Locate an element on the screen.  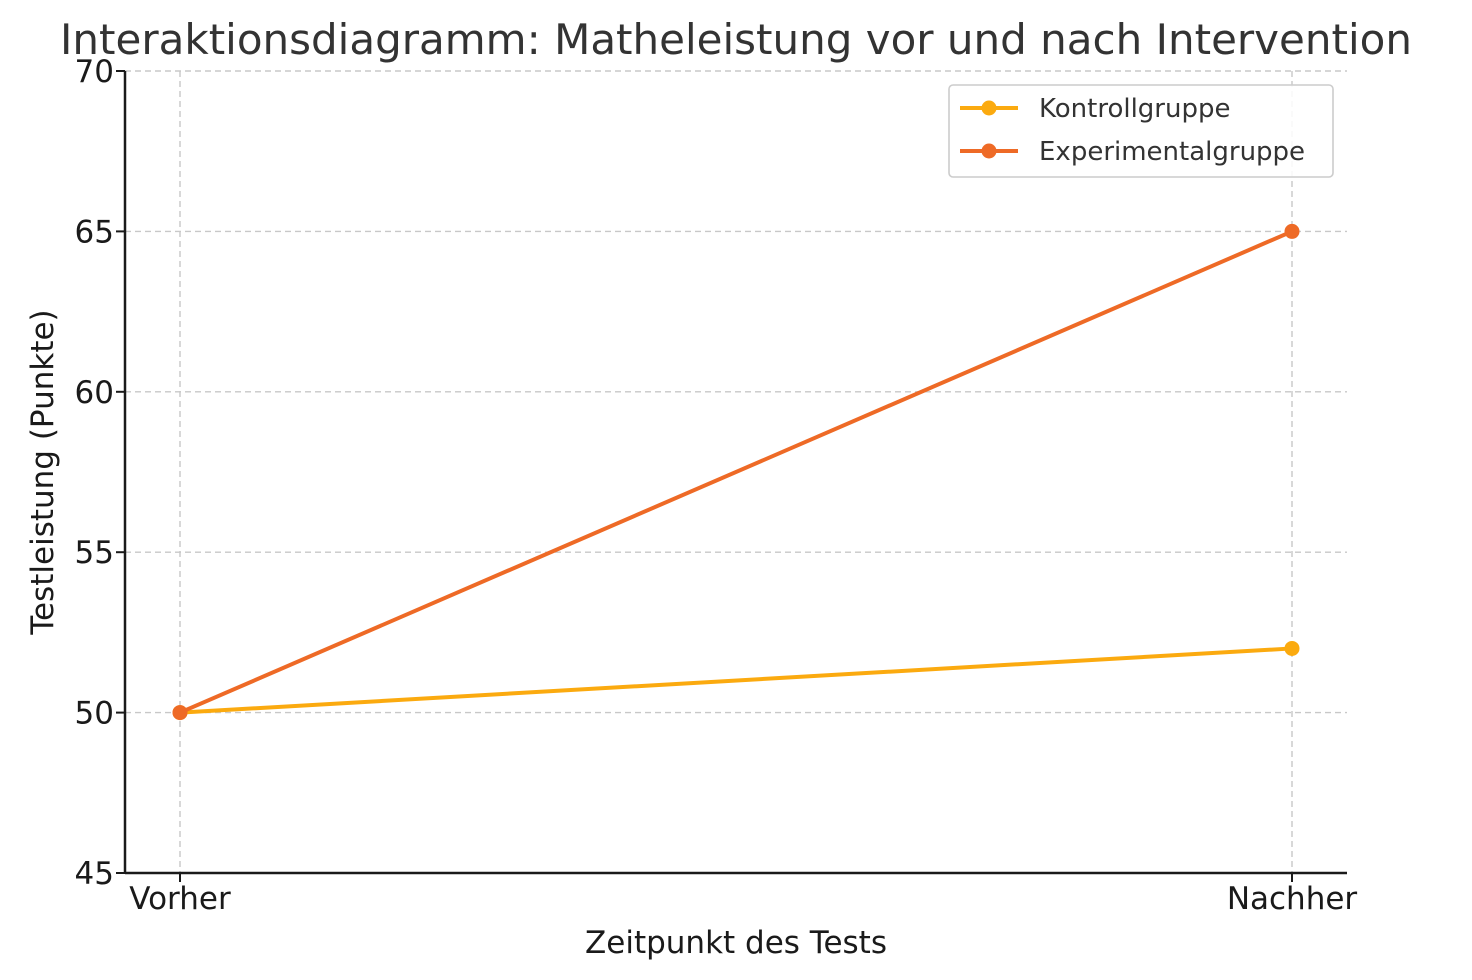
x-tick-label: Vorher is located at coordinates (180, 899).